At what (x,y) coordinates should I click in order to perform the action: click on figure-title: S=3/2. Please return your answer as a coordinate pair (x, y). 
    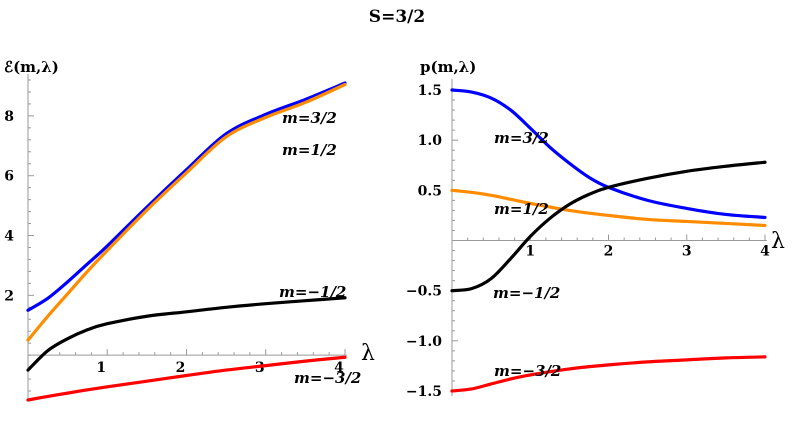
    Looking at the image, I should click on (397, 17).